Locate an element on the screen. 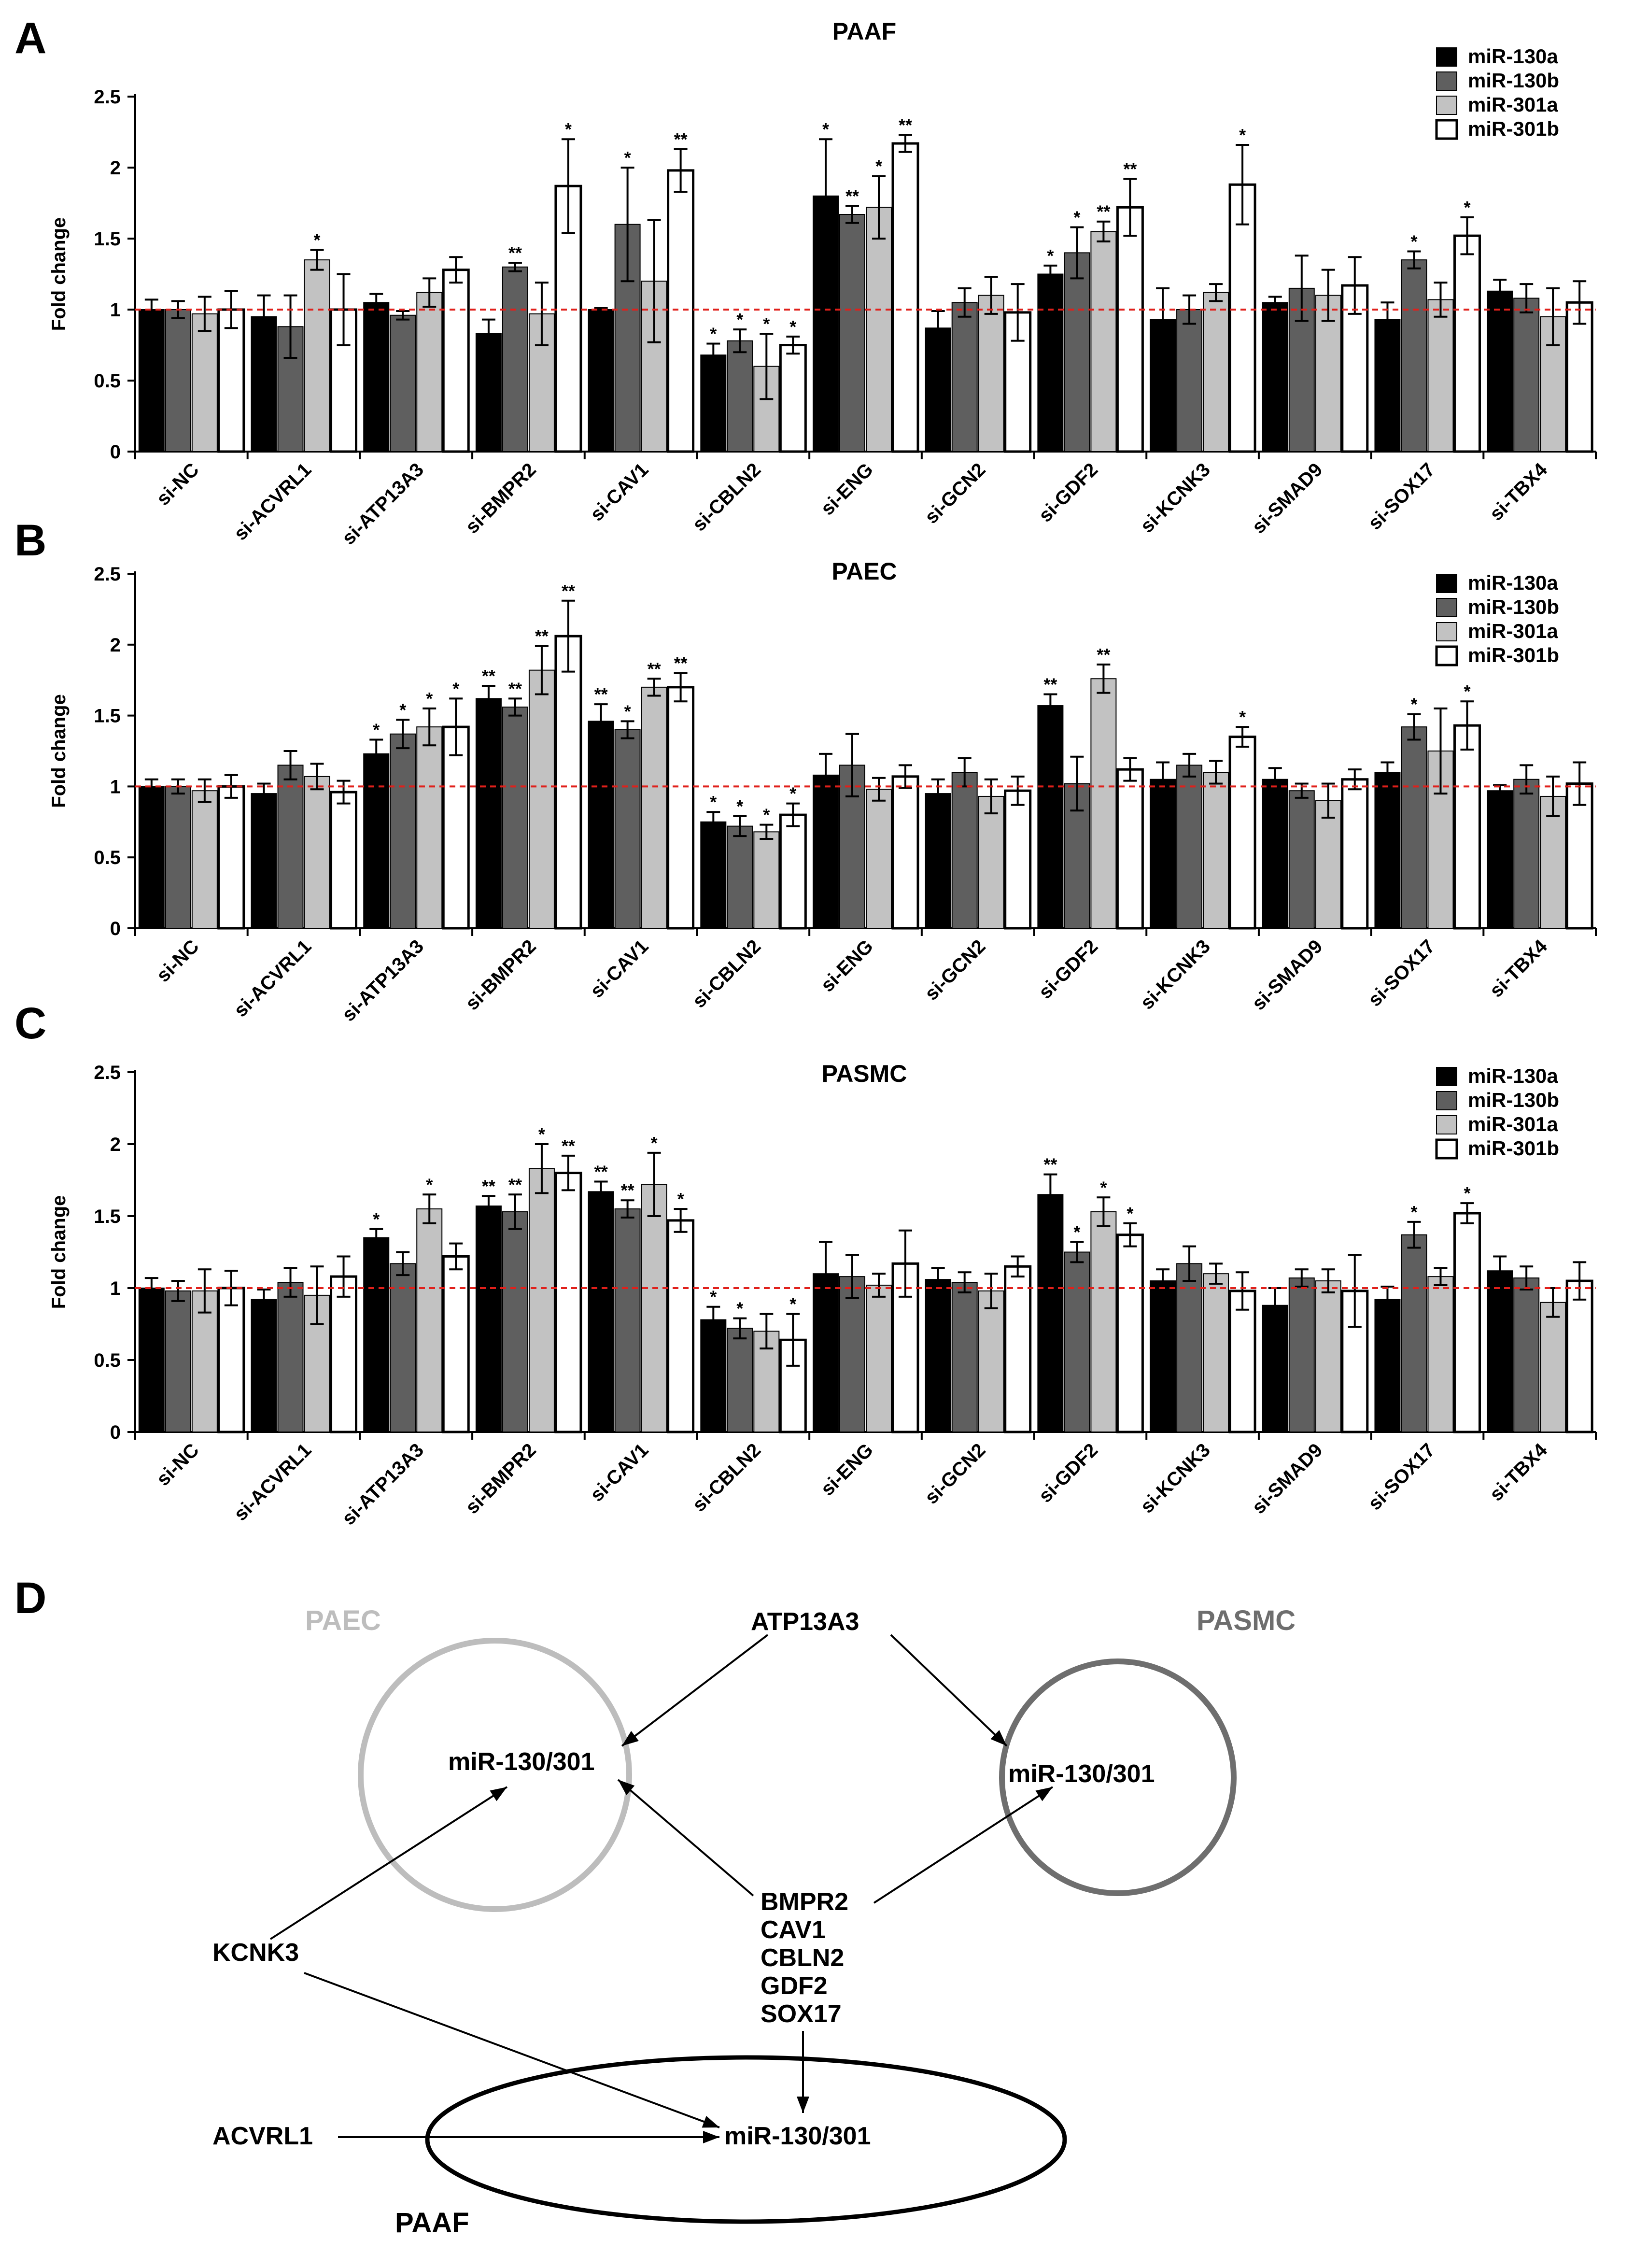  chart-title: PAAF is located at coordinates (864, 32).